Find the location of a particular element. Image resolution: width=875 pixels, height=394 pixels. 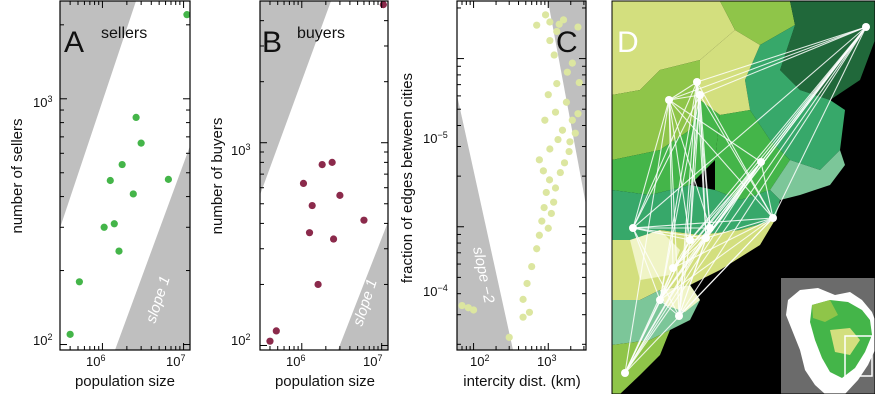

inset-highlight-box is located at coordinates (858, 356).